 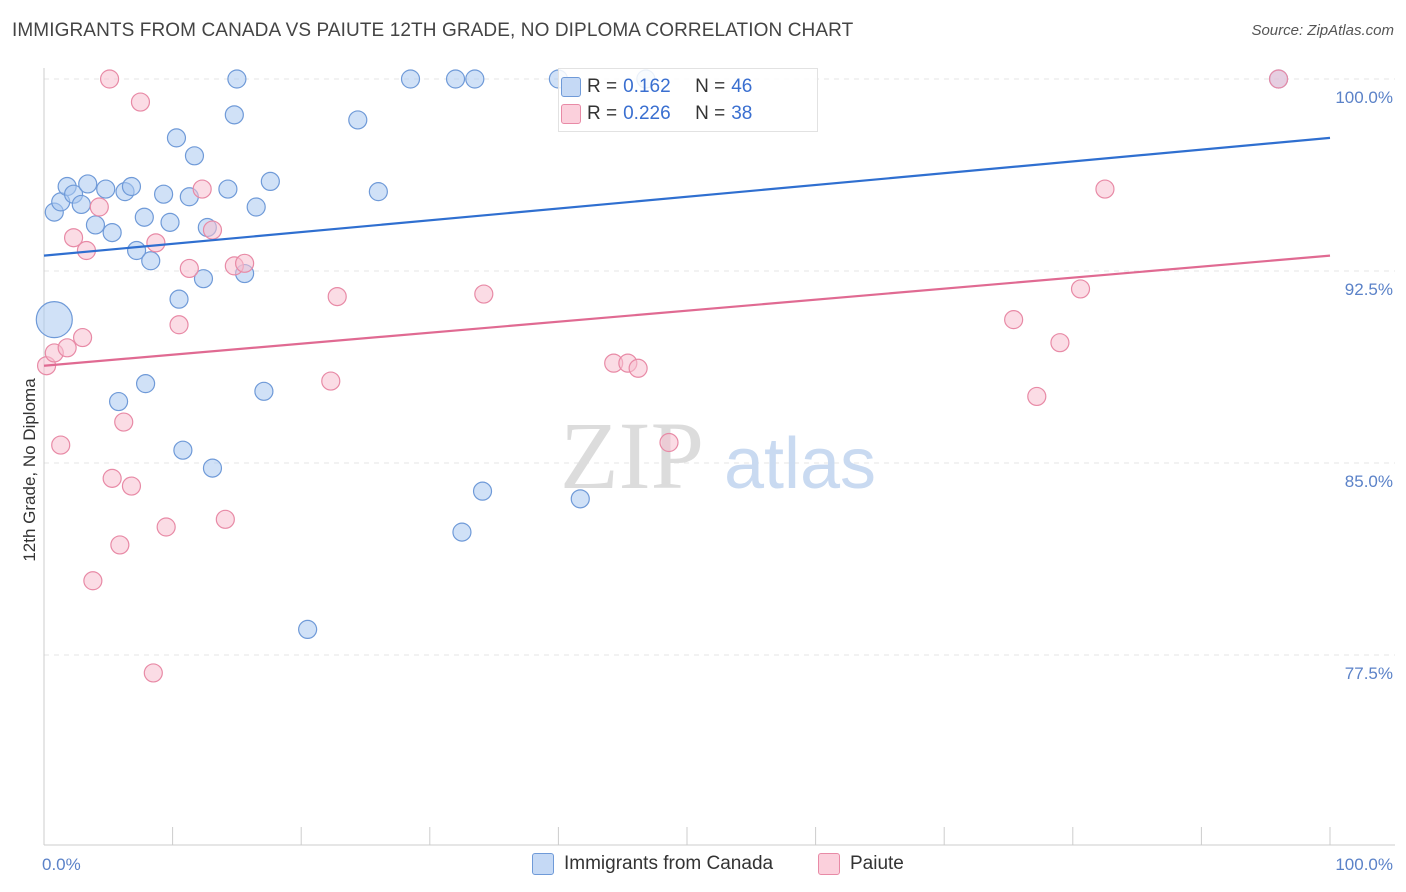 I want to click on y-tick-label: 92.5%, so click(x=1369, y=289).